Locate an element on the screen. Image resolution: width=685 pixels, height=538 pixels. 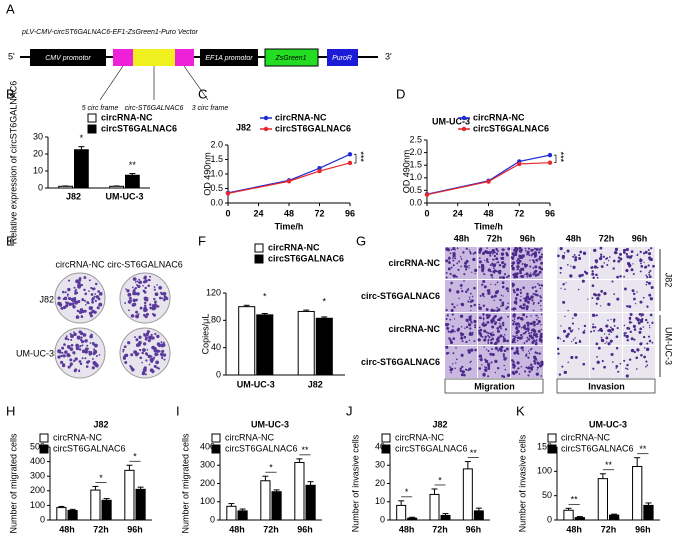
caption-box is located at coordinates (494, 386).